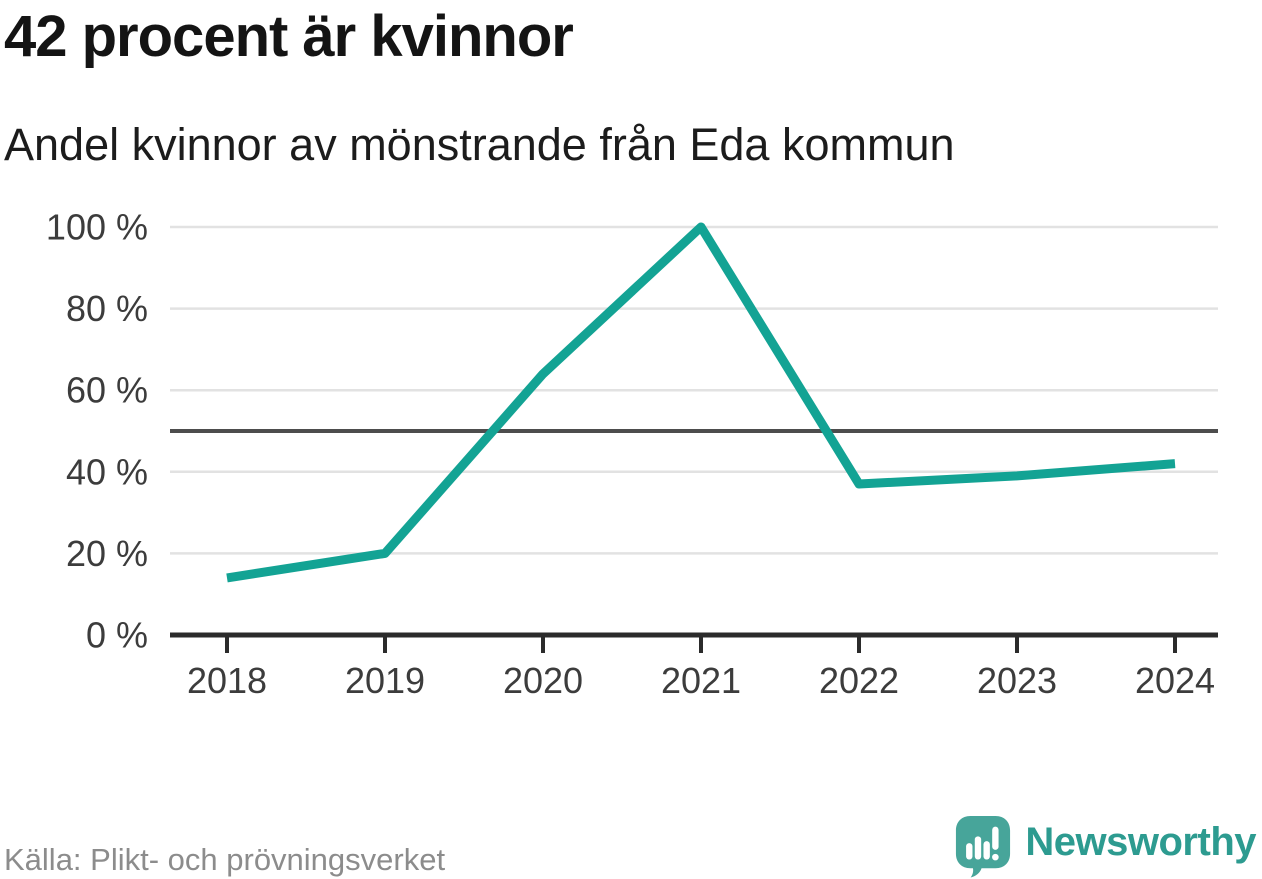 This screenshot has height=879, width=1262. What do you see at coordinates (1017, 680) in the screenshot?
I see `x-axis-label: 2023` at bounding box center [1017, 680].